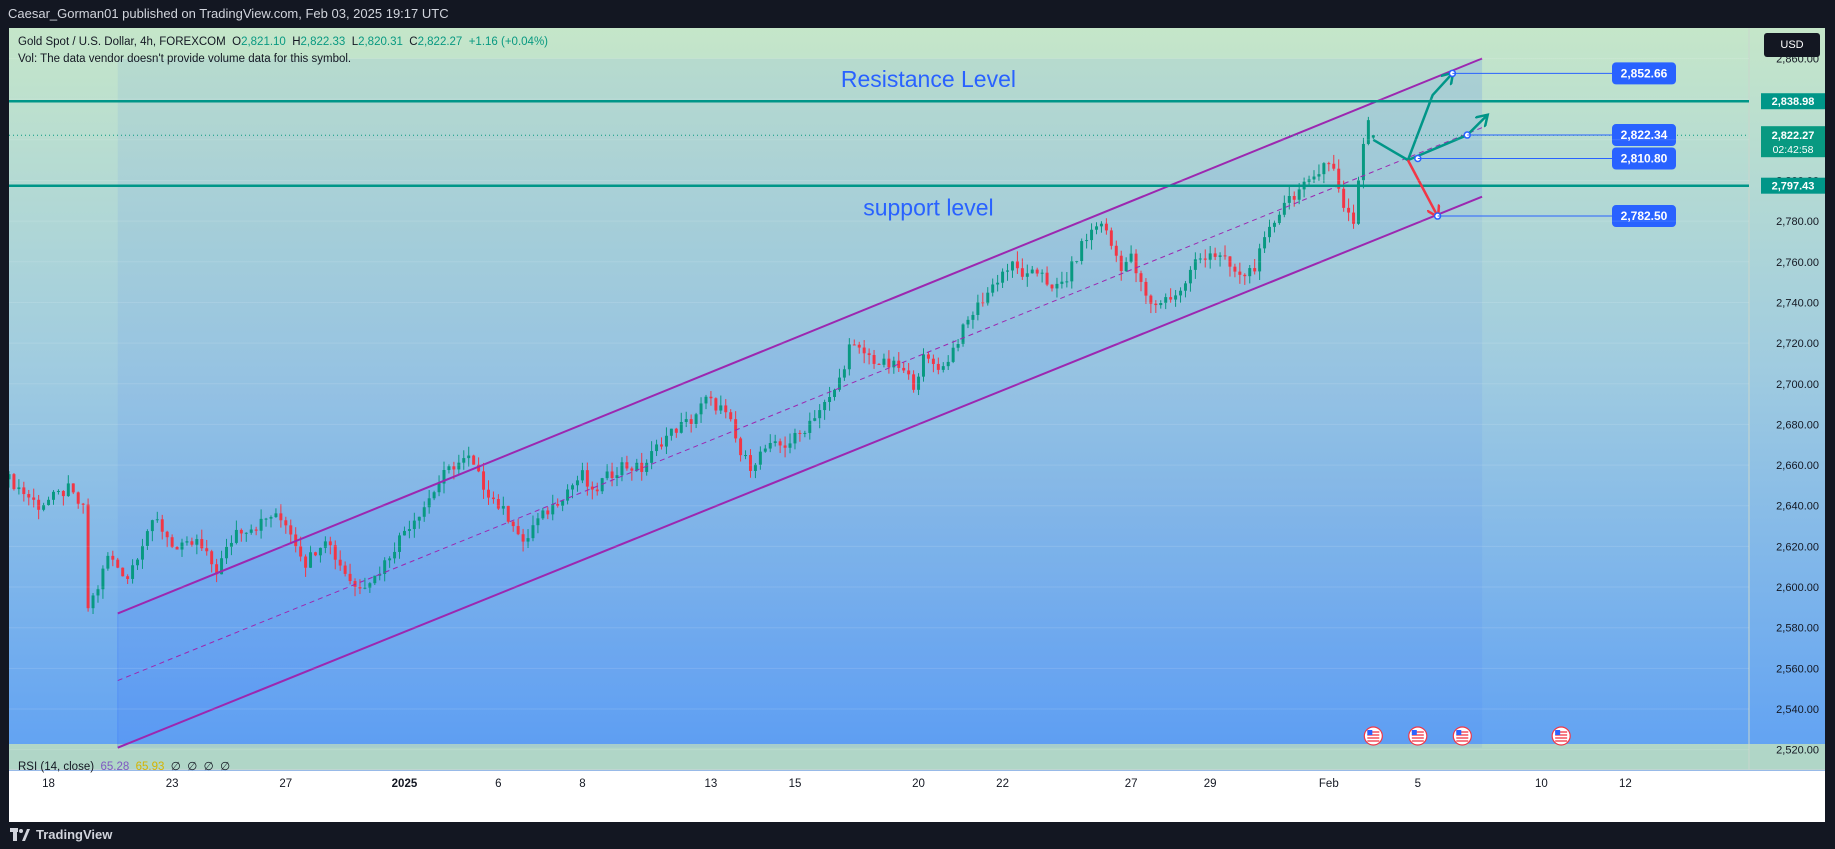  I want to click on current-price-badge, so click(1793, 142).